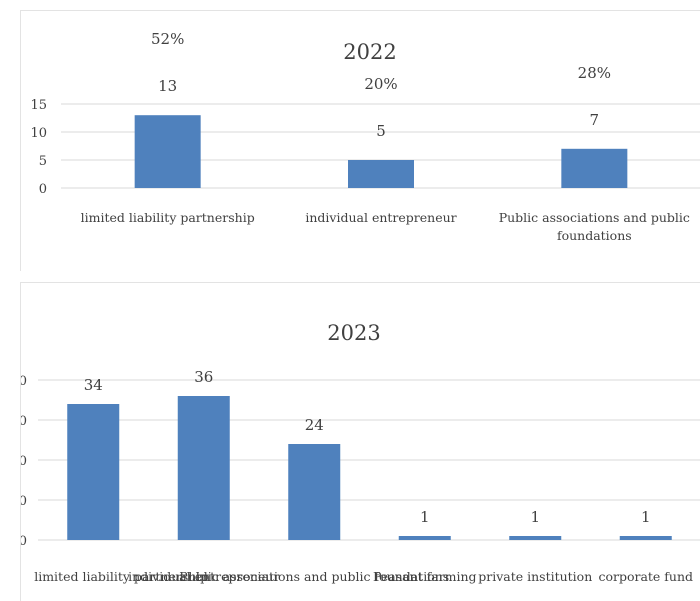 This screenshot has height=601, width=700. I want to click on percent-label: 20%, so click(380, 84).